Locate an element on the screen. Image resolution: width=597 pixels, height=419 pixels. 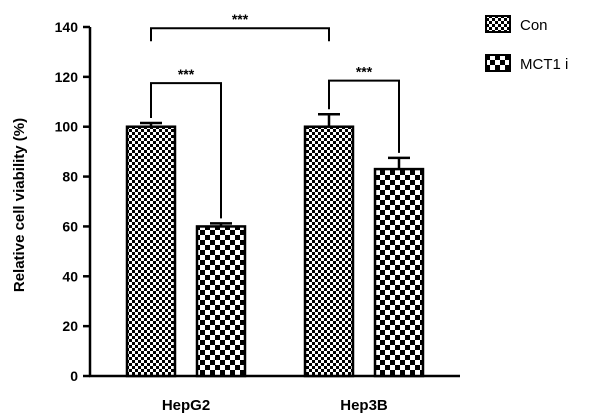
bar-con-hep3b is located at coordinates (329, 251).